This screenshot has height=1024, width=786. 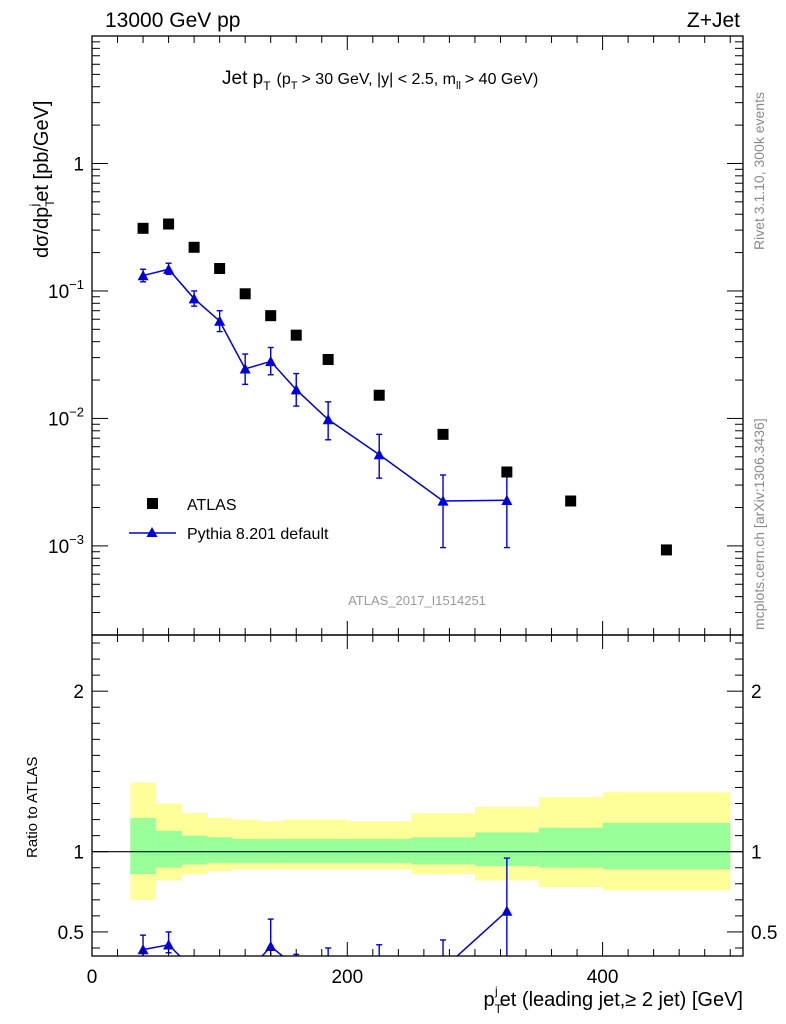 What do you see at coordinates (713, 20) in the screenshot?
I see `header-right: Z+Jet` at bounding box center [713, 20].